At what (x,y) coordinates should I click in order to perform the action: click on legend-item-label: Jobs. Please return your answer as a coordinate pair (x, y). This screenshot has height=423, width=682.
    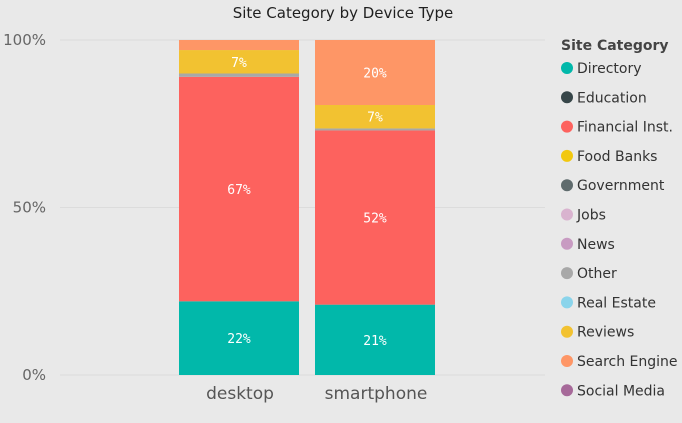
    Looking at the image, I should click on (591, 216).